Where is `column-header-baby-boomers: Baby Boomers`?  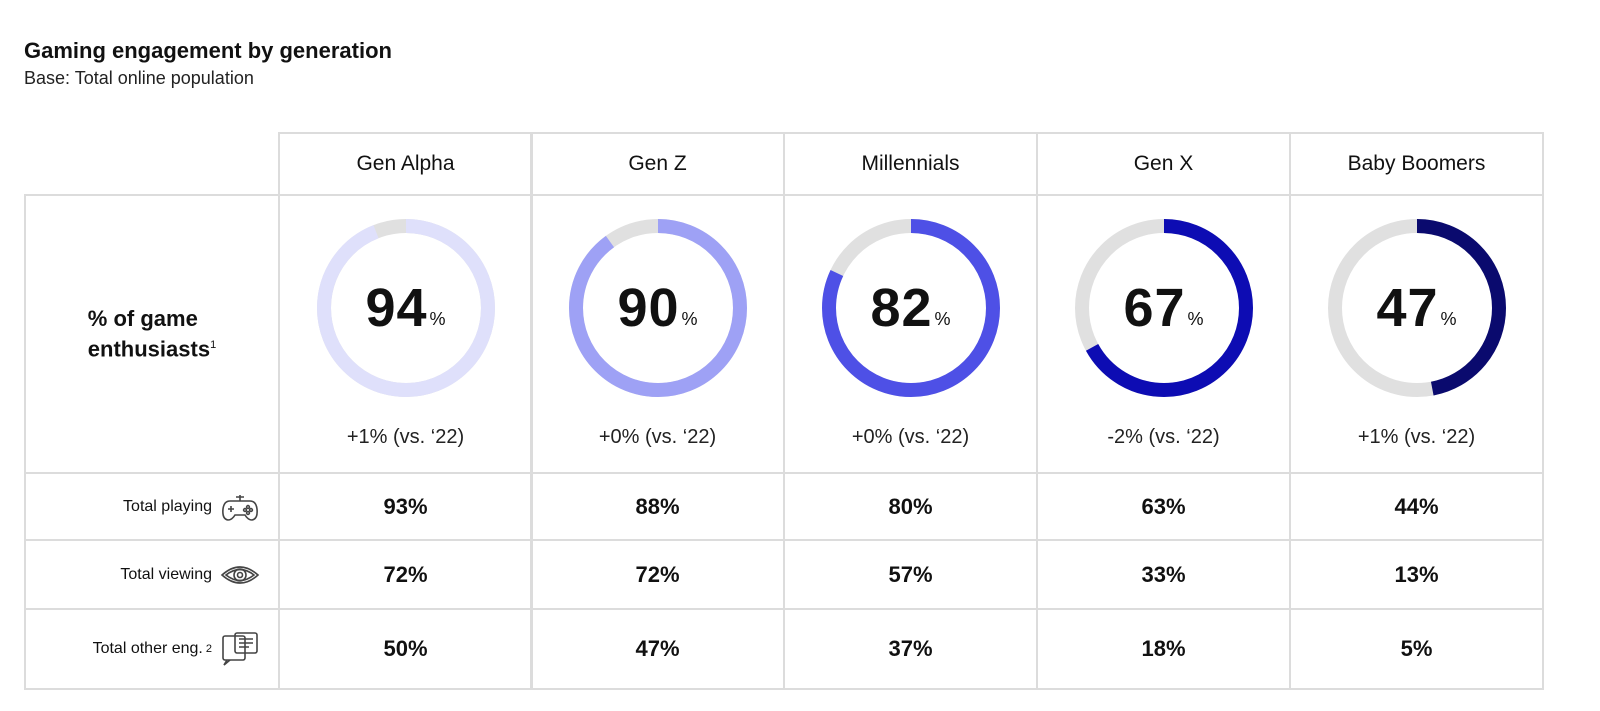
column-header-baby-boomers: Baby Boomers is located at coordinates (1416, 164).